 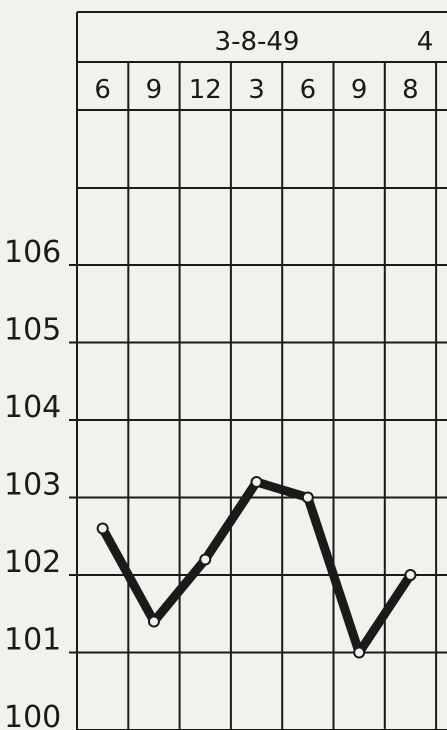 I want to click on date-label: 4, so click(x=425, y=42).